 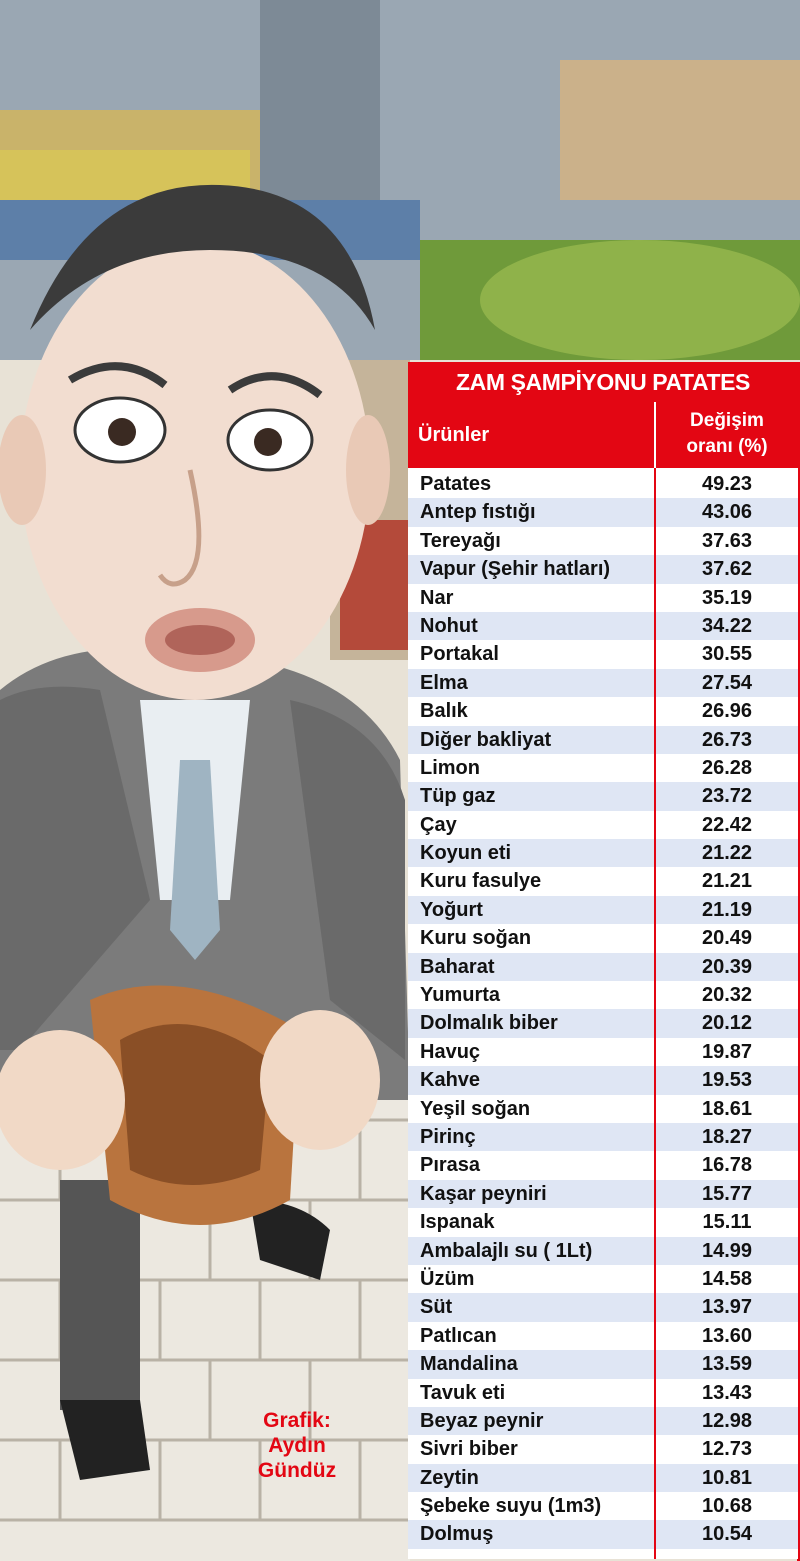 What do you see at coordinates (603, 967) in the screenshot?
I see `table-row: Baharat 20.39` at bounding box center [603, 967].